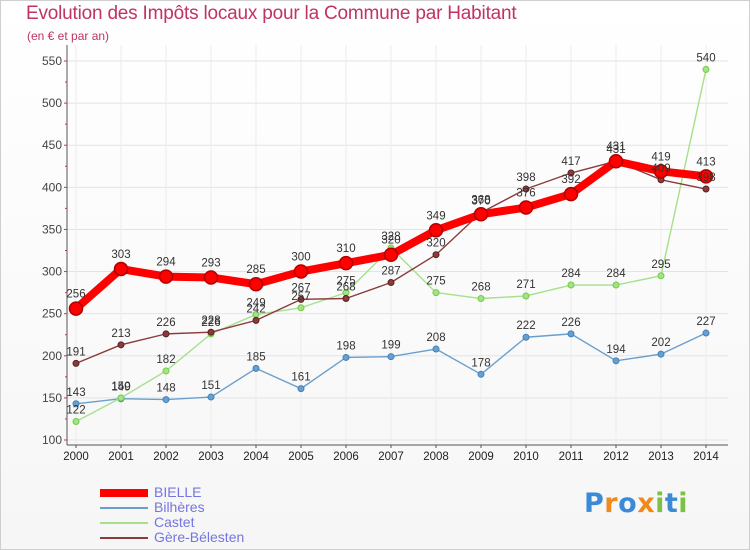 This screenshot has width=750, height=550. I want to click on x-tick-label: 2002, so click(166, 457).